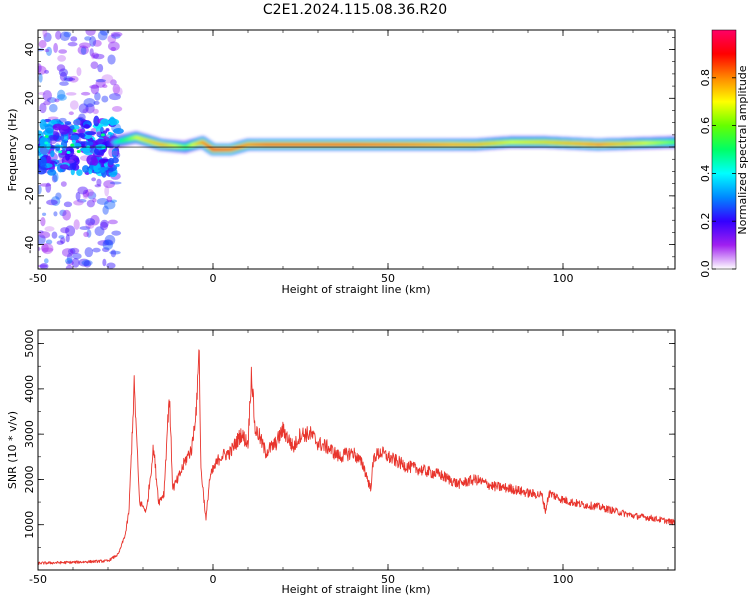 The image size is (750, 604). I want to click on chart-title: C2E1.2024.115.08.36.R20, so click(355, 10).